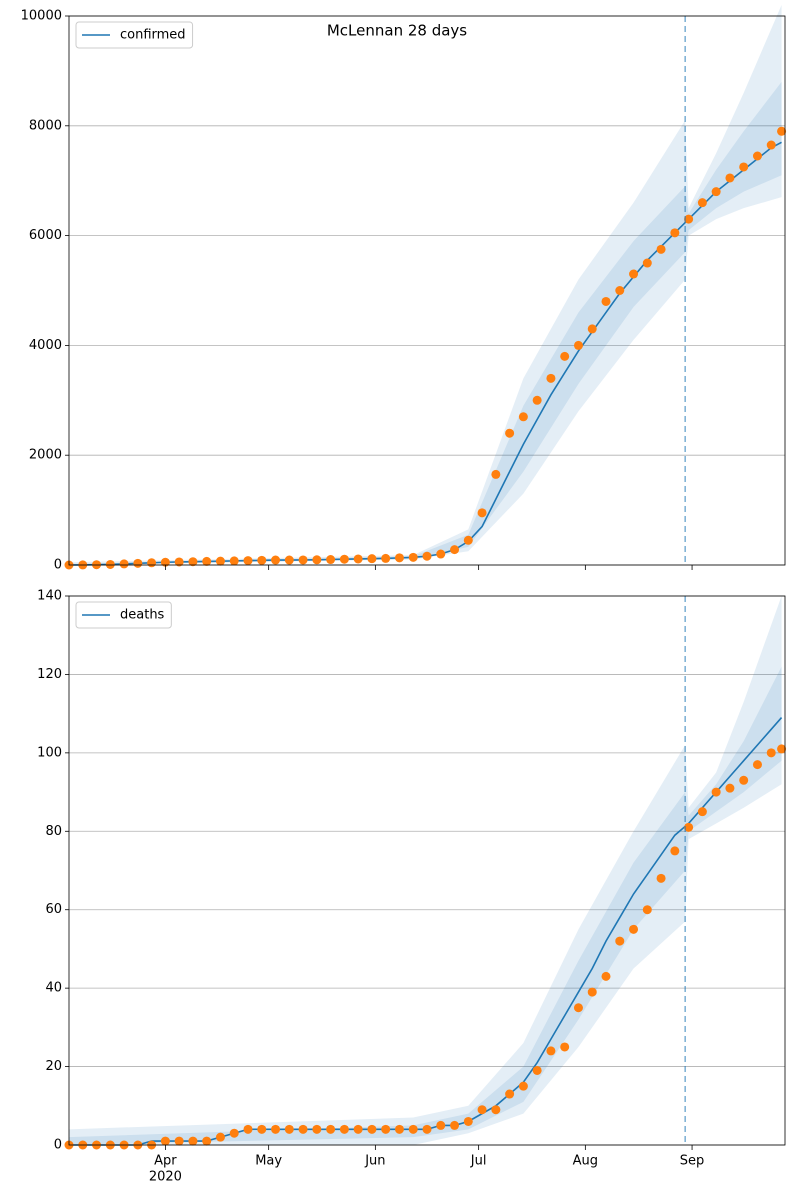 This screenshot has height=1204, width=800. Describe the element at coordinates (374, 1161) in the screenshot. I see `x-tick-label: Jun` at that location.